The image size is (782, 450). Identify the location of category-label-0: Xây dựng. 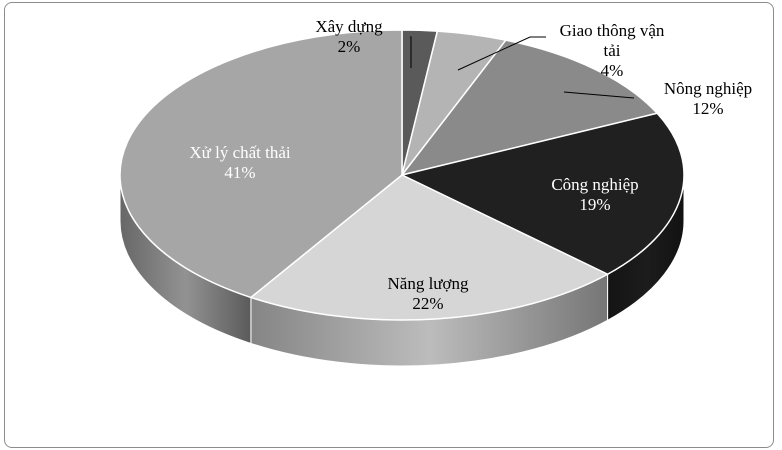
(349, 26).